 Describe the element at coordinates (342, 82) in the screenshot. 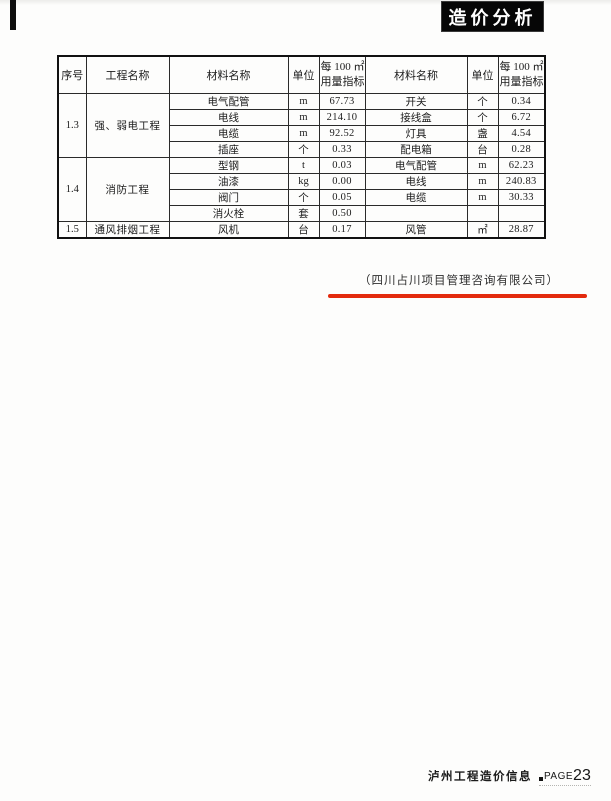

I see `header-quota-line2: 用量指标` at that location.